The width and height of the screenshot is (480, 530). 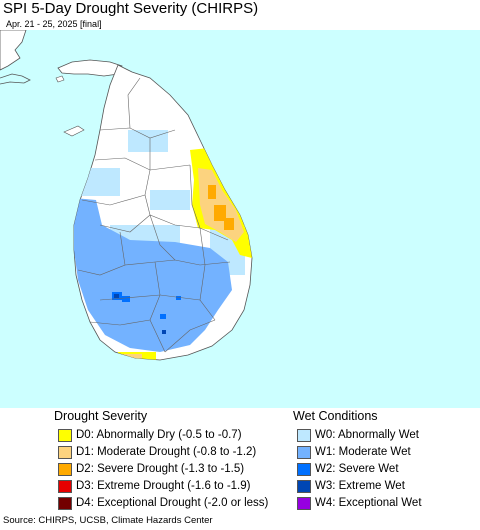 I want to click on legend-label: W3: Extreme Wet, so click(x=360, y=486).